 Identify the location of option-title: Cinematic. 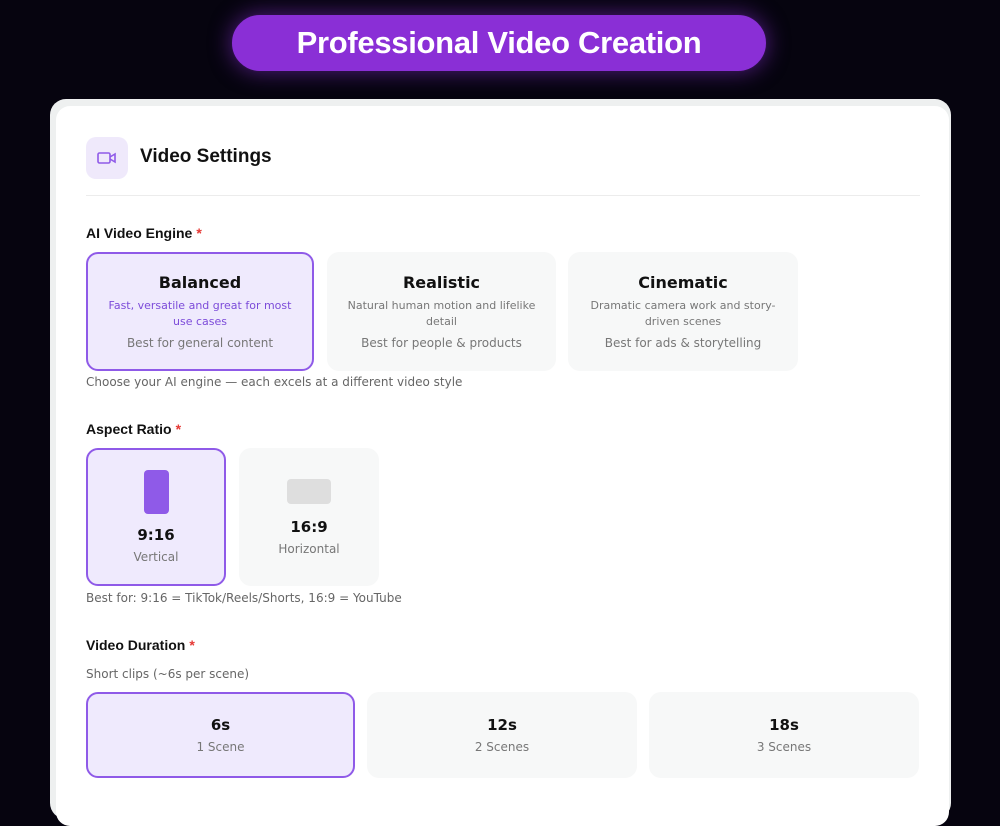
(683, 282).